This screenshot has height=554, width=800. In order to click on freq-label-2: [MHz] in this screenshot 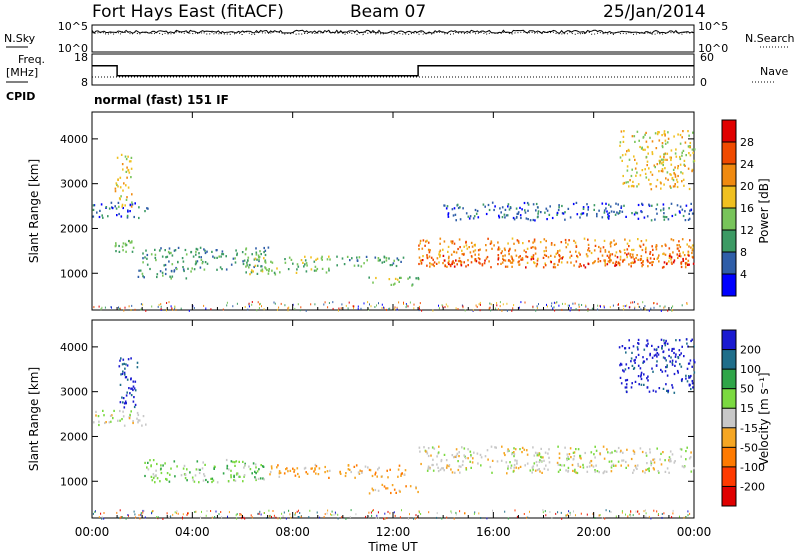, I will do `click(22, 72)`.